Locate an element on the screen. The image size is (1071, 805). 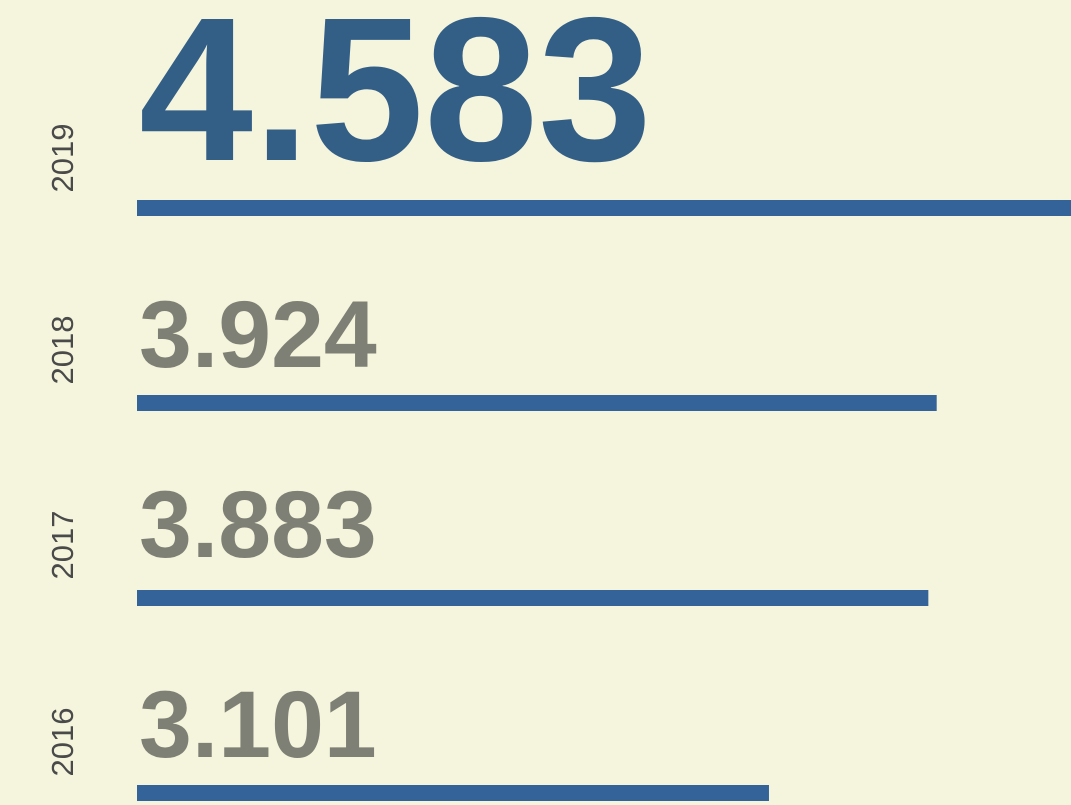
value-label: 3.101 is located at coordinates (258, 725).